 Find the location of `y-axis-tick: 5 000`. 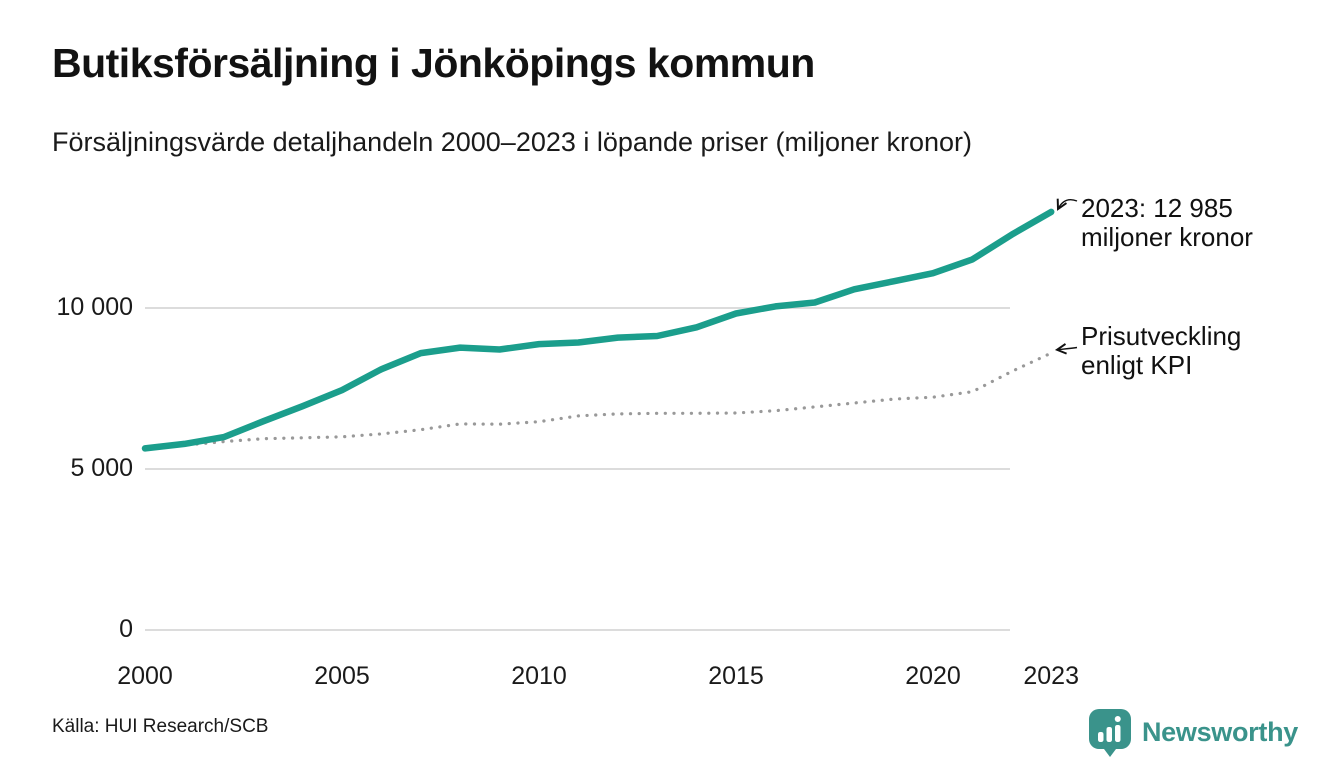

y-axis-tick: 5 000 is located at coordinates (101, 468).